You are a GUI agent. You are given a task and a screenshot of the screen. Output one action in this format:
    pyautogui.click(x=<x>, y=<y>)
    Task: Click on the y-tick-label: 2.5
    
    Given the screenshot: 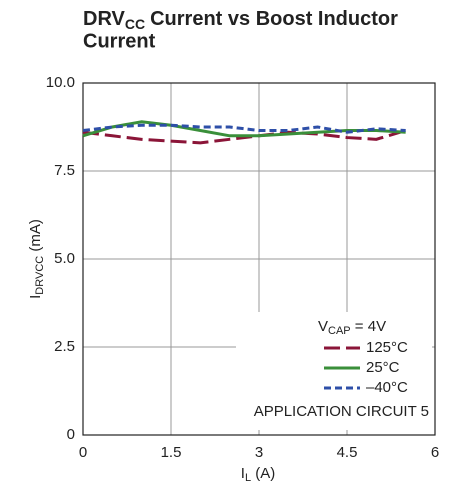 What is the action you would take?
    pyautogui.click(x=64, y=346)
    